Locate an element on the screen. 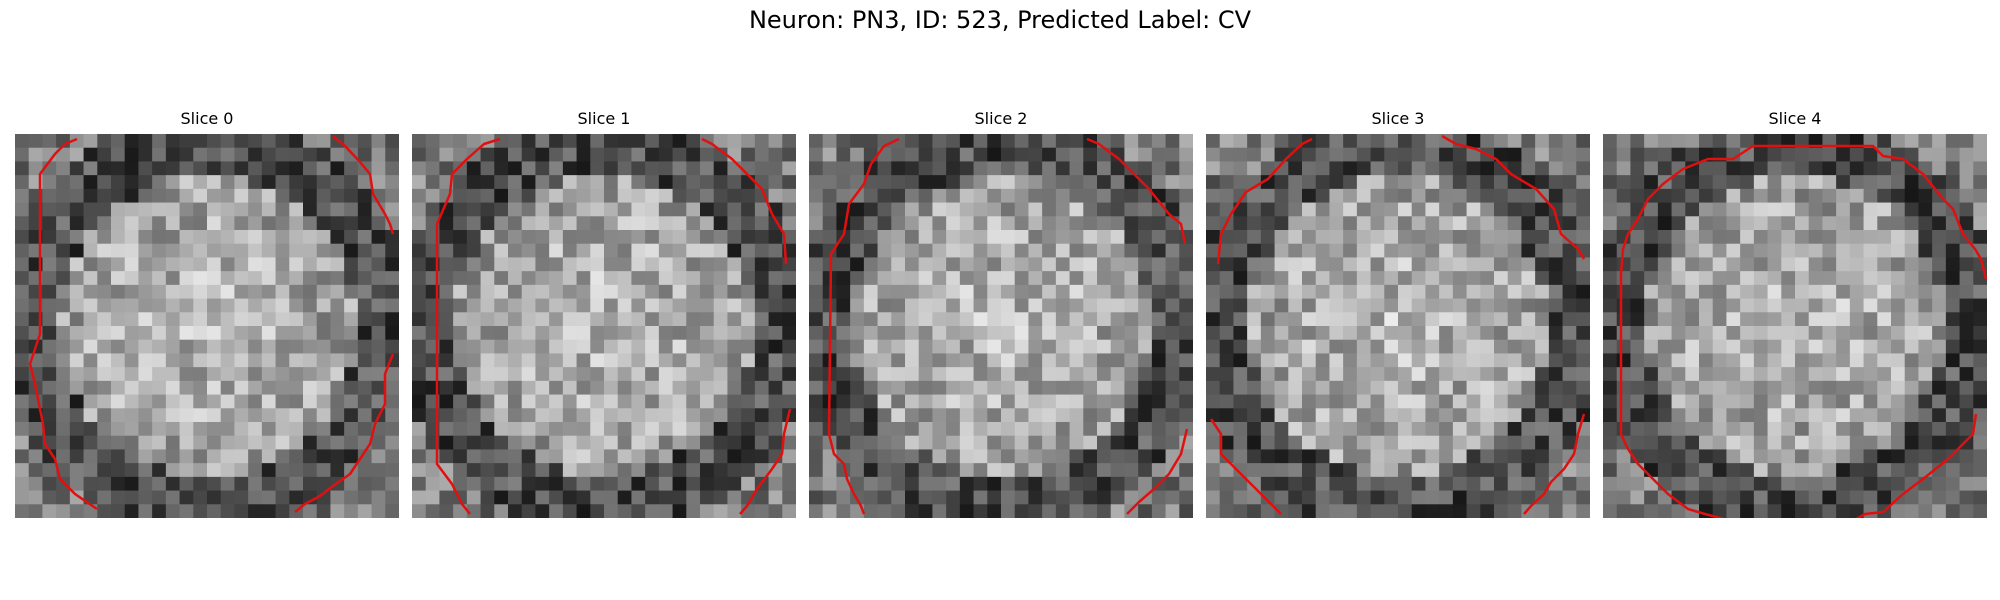 The image size is (2000, 600). slice-panel-1: Slice 1 is located at coordinates (604, 313).